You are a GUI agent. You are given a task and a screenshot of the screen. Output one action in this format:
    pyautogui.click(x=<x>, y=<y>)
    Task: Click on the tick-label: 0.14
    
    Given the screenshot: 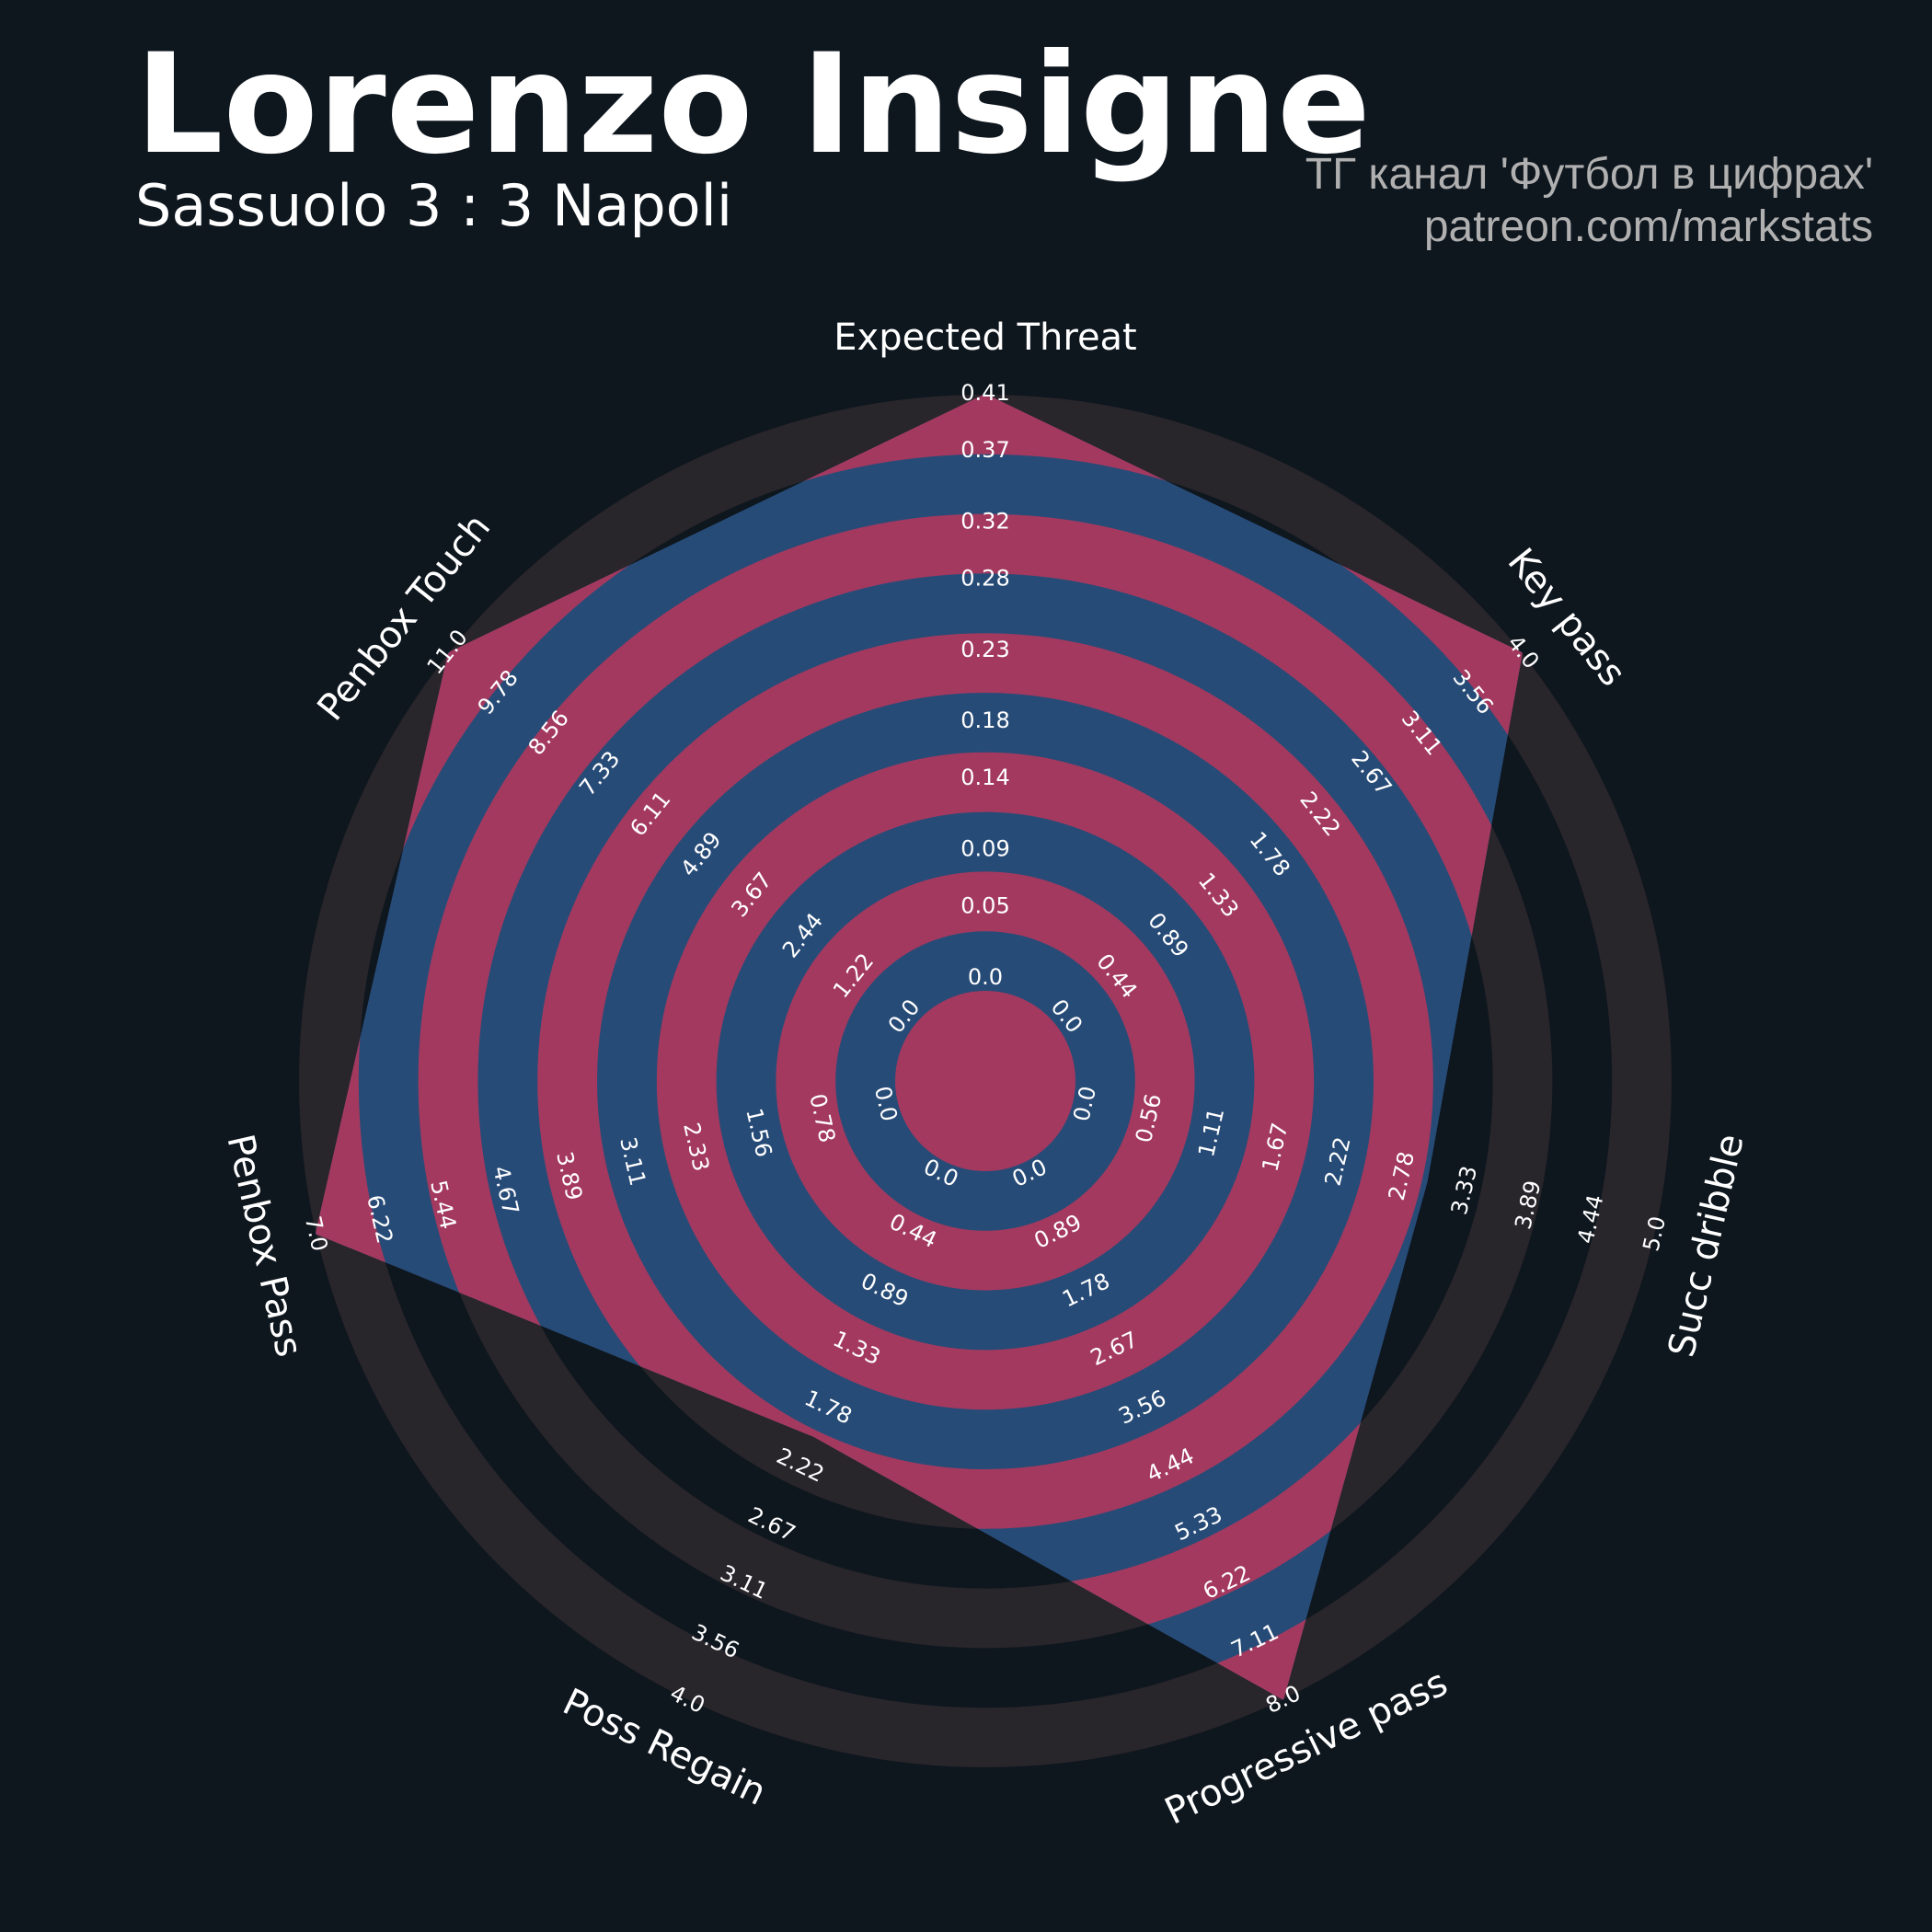 What is the action you would take?
    pyautogui.click(x=984, y=777)
    